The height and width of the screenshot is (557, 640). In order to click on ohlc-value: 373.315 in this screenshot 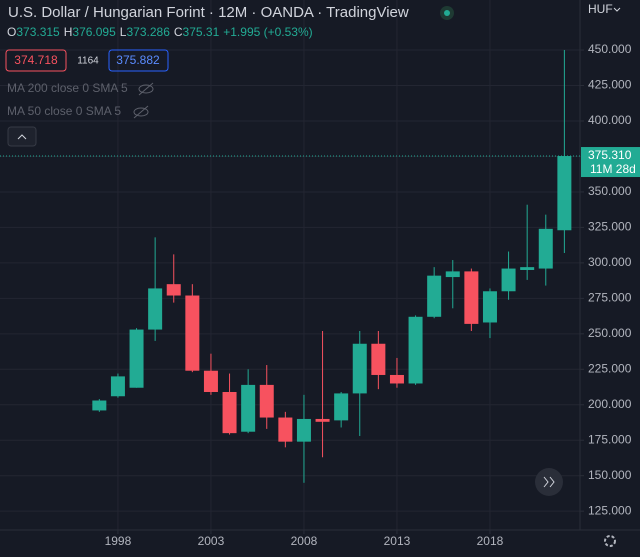, I will do `click(38, 32)`.